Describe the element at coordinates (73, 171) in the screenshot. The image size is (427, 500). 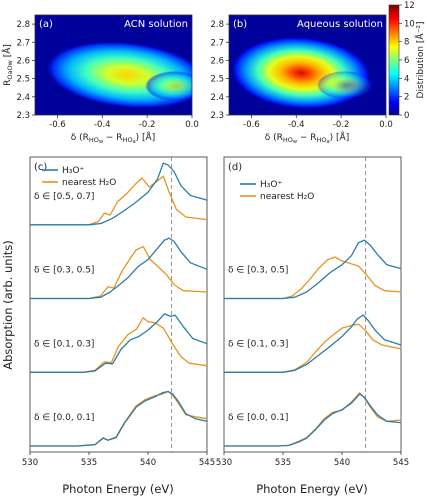
I see `legend-c-h3o-label: H₃O⁺` at that location.